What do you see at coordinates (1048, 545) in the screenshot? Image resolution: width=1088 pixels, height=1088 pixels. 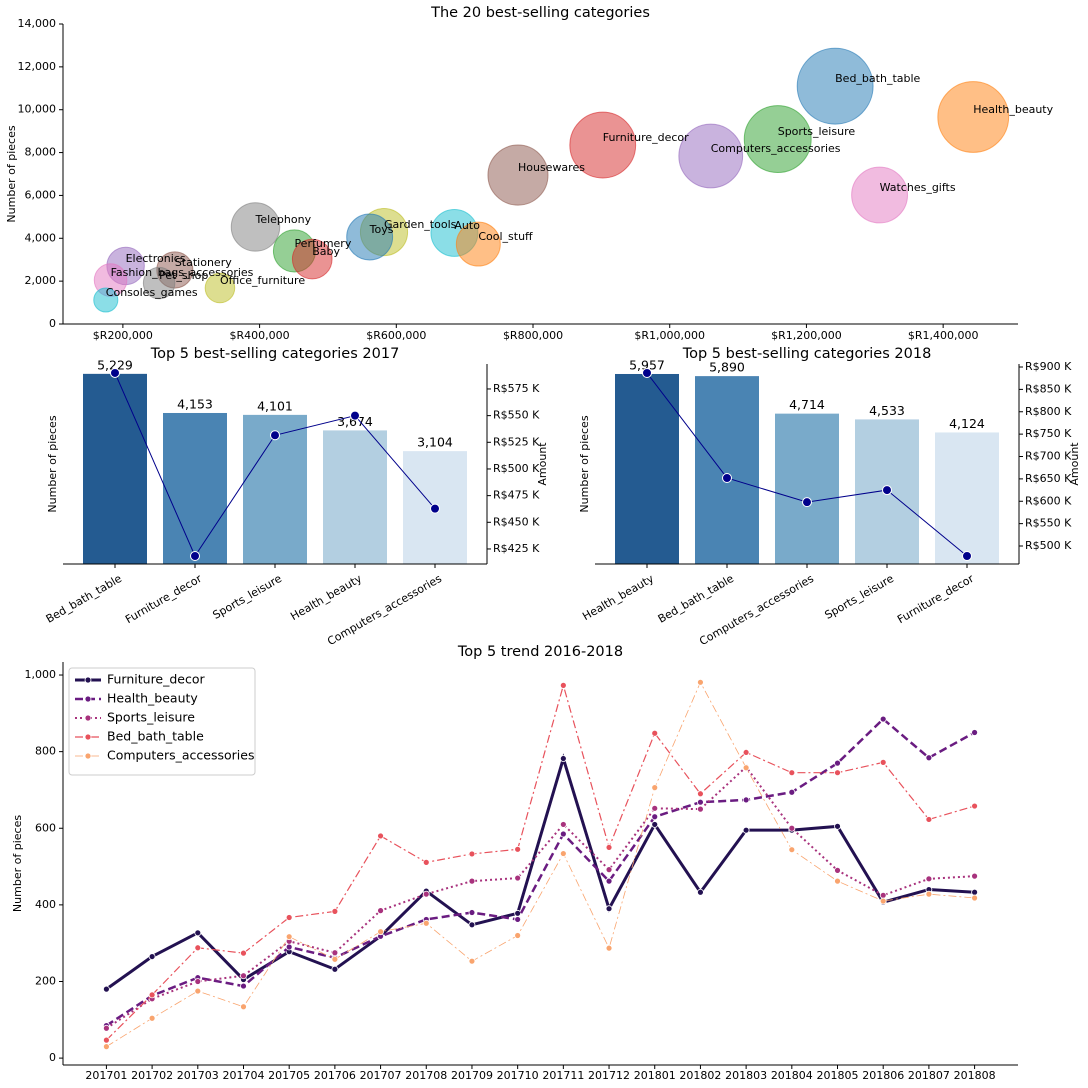 I see `y2-tick-label: R$500 K` at bounding box center [1048, 545].